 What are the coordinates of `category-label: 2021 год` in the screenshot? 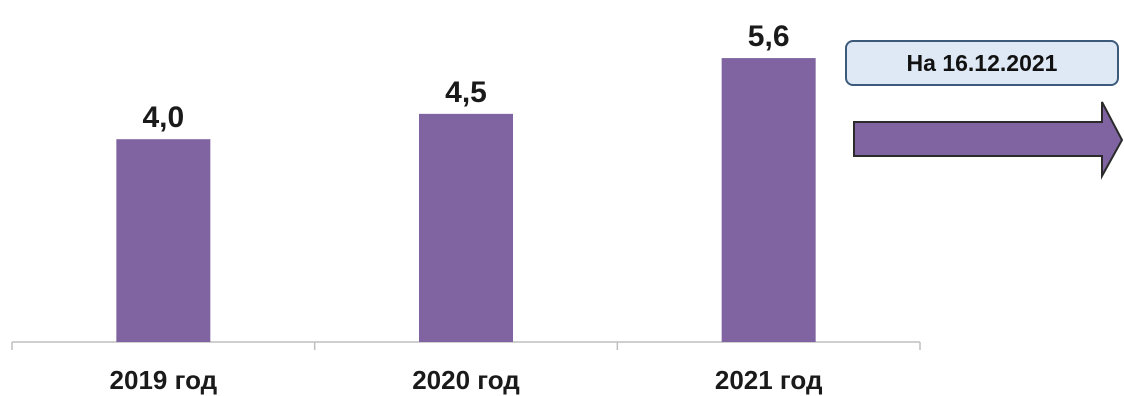 It's located at (769, 380).